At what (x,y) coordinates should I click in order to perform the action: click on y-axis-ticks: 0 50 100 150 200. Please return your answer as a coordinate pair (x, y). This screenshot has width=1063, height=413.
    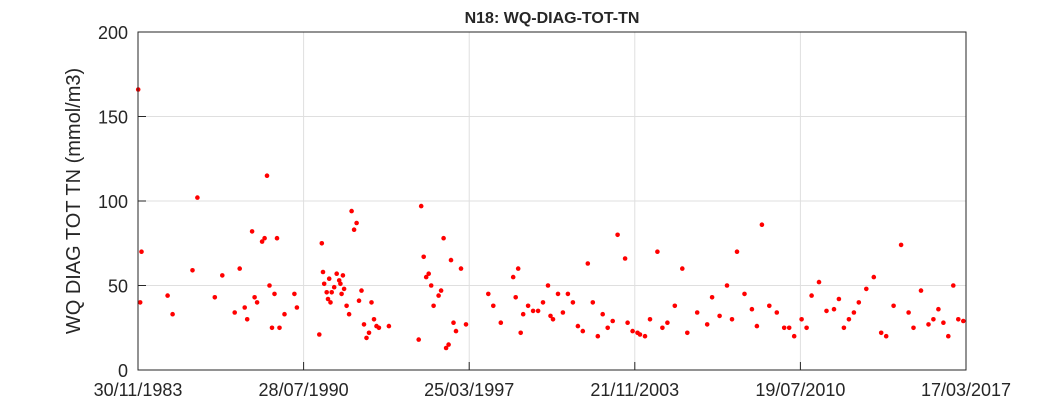
    Looking at the image, I should click on (122, 202).